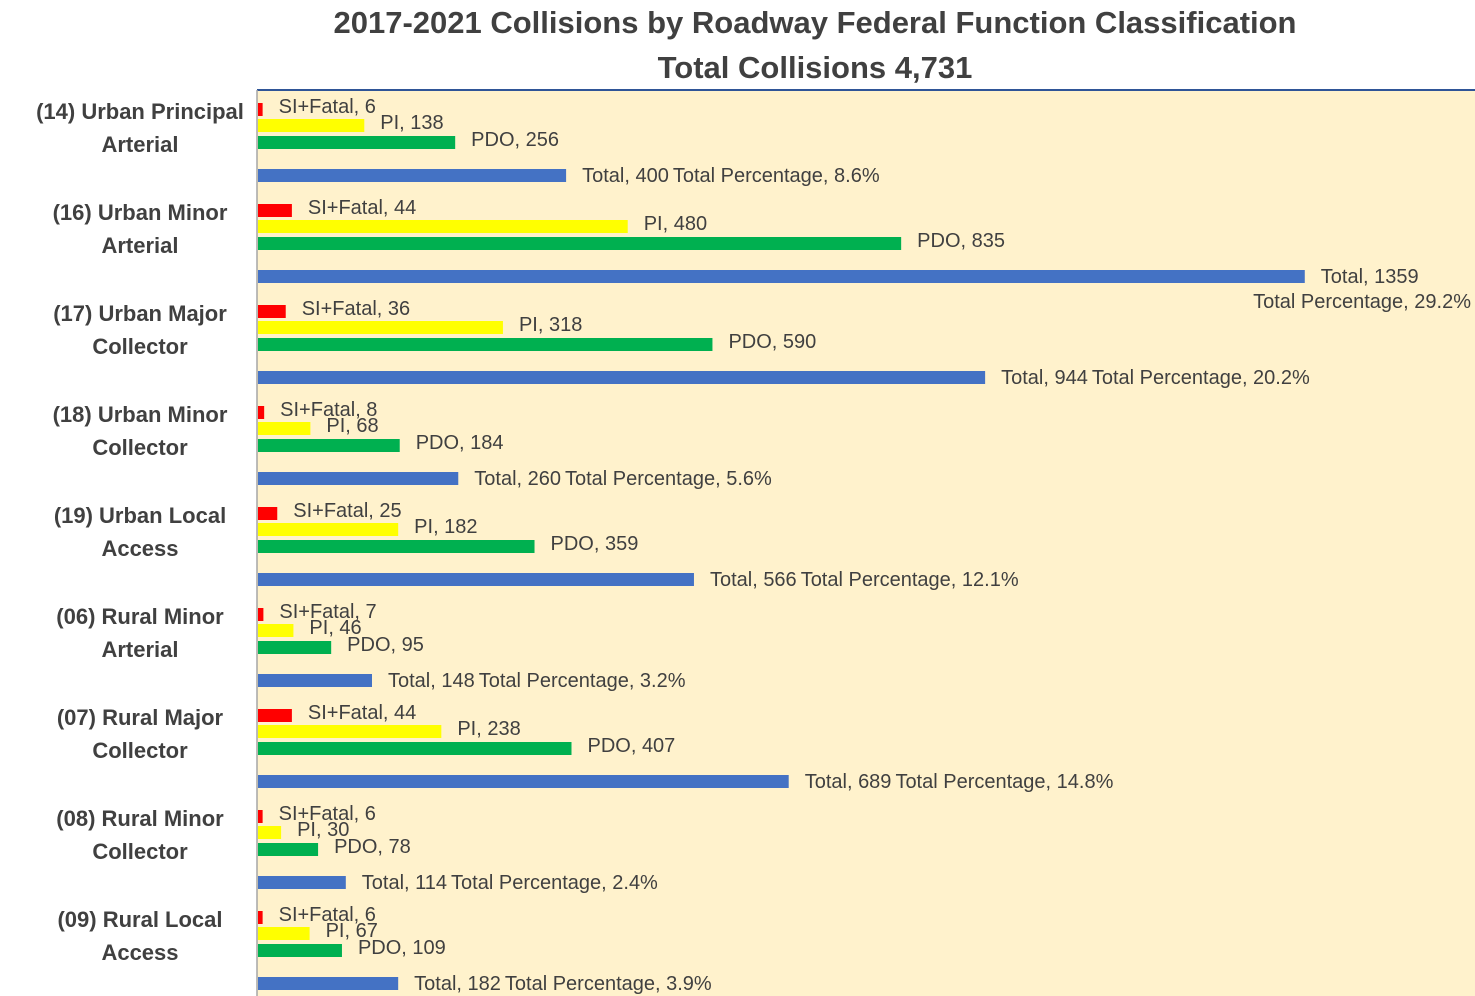  I want to click on data-label: Total, 1359, so click(1370, 277).